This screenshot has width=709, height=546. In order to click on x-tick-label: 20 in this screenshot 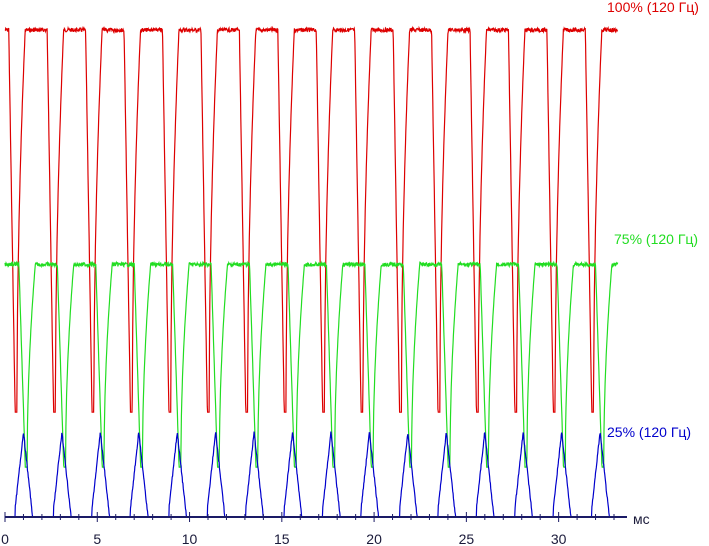, I will do `click(374, 538)`.